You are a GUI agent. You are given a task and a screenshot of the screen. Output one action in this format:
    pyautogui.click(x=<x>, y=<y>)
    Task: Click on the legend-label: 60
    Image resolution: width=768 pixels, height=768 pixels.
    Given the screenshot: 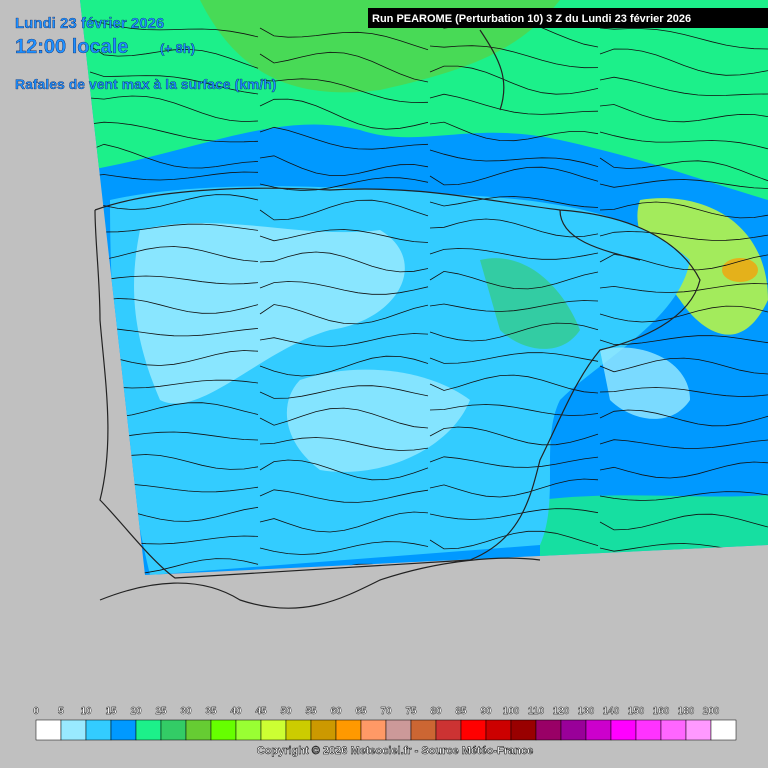 What is the action you would take?
    pyautogui.click(x=336, y=711)
    